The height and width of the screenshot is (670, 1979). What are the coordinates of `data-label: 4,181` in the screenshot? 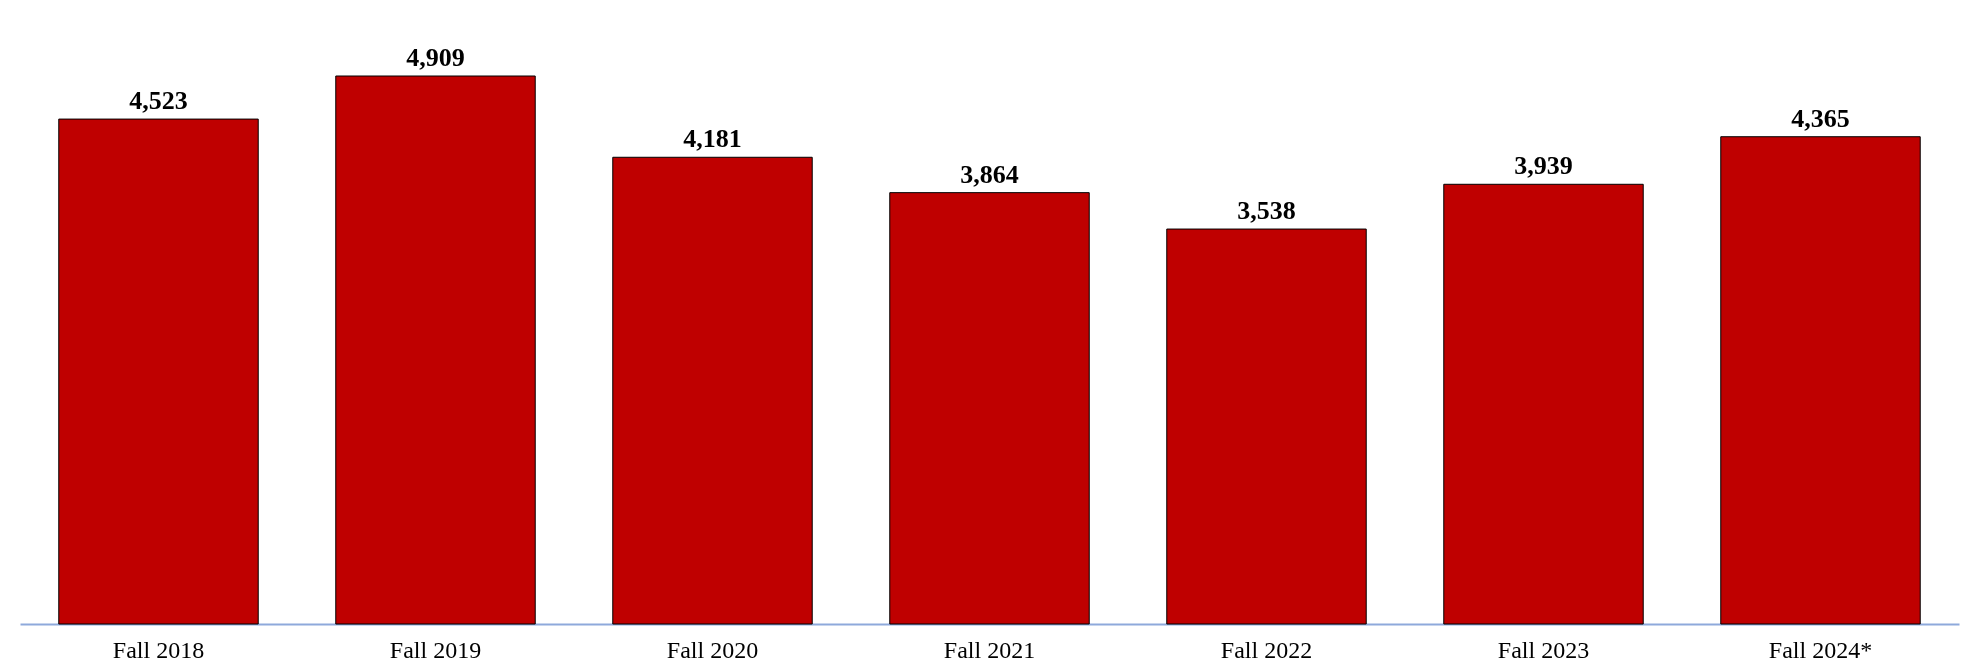 It's located at (712, 139).